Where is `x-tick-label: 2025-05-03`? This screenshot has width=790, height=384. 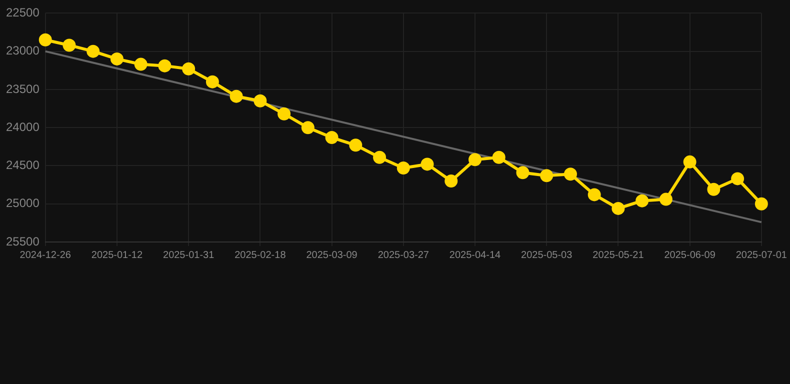 x-tick-label: 2025-05-03 is located at coordinates (547, 255).